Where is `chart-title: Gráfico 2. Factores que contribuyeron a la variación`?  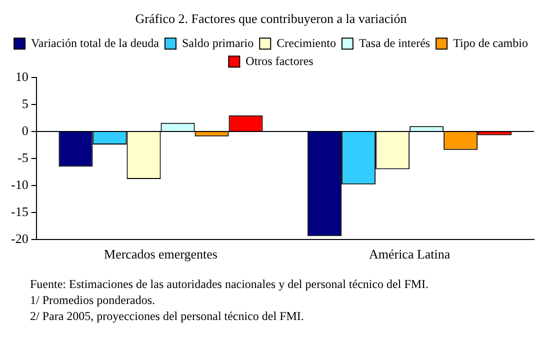 chart-title: Gráfico 2. Factores que contribuyeron a la variación is located at coordinates (271, 18).